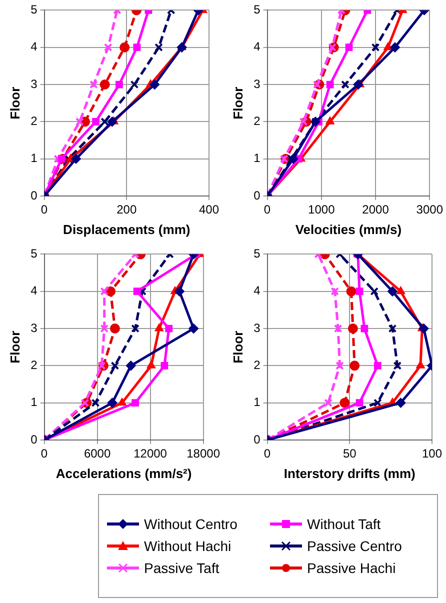 This screenshot has width=446, height=603. Describe the element at coordinates (126, 229) in the screenshot. I see `x-axis-title: Displacements (mm)` at that location.